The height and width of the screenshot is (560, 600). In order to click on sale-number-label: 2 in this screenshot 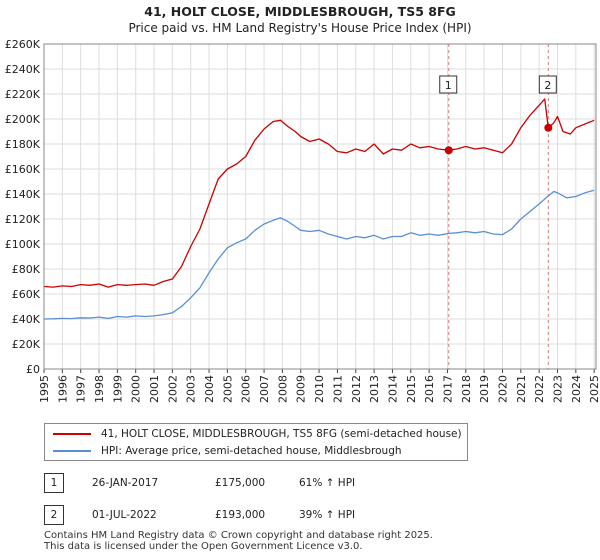, I will do `click(547, 85)`.